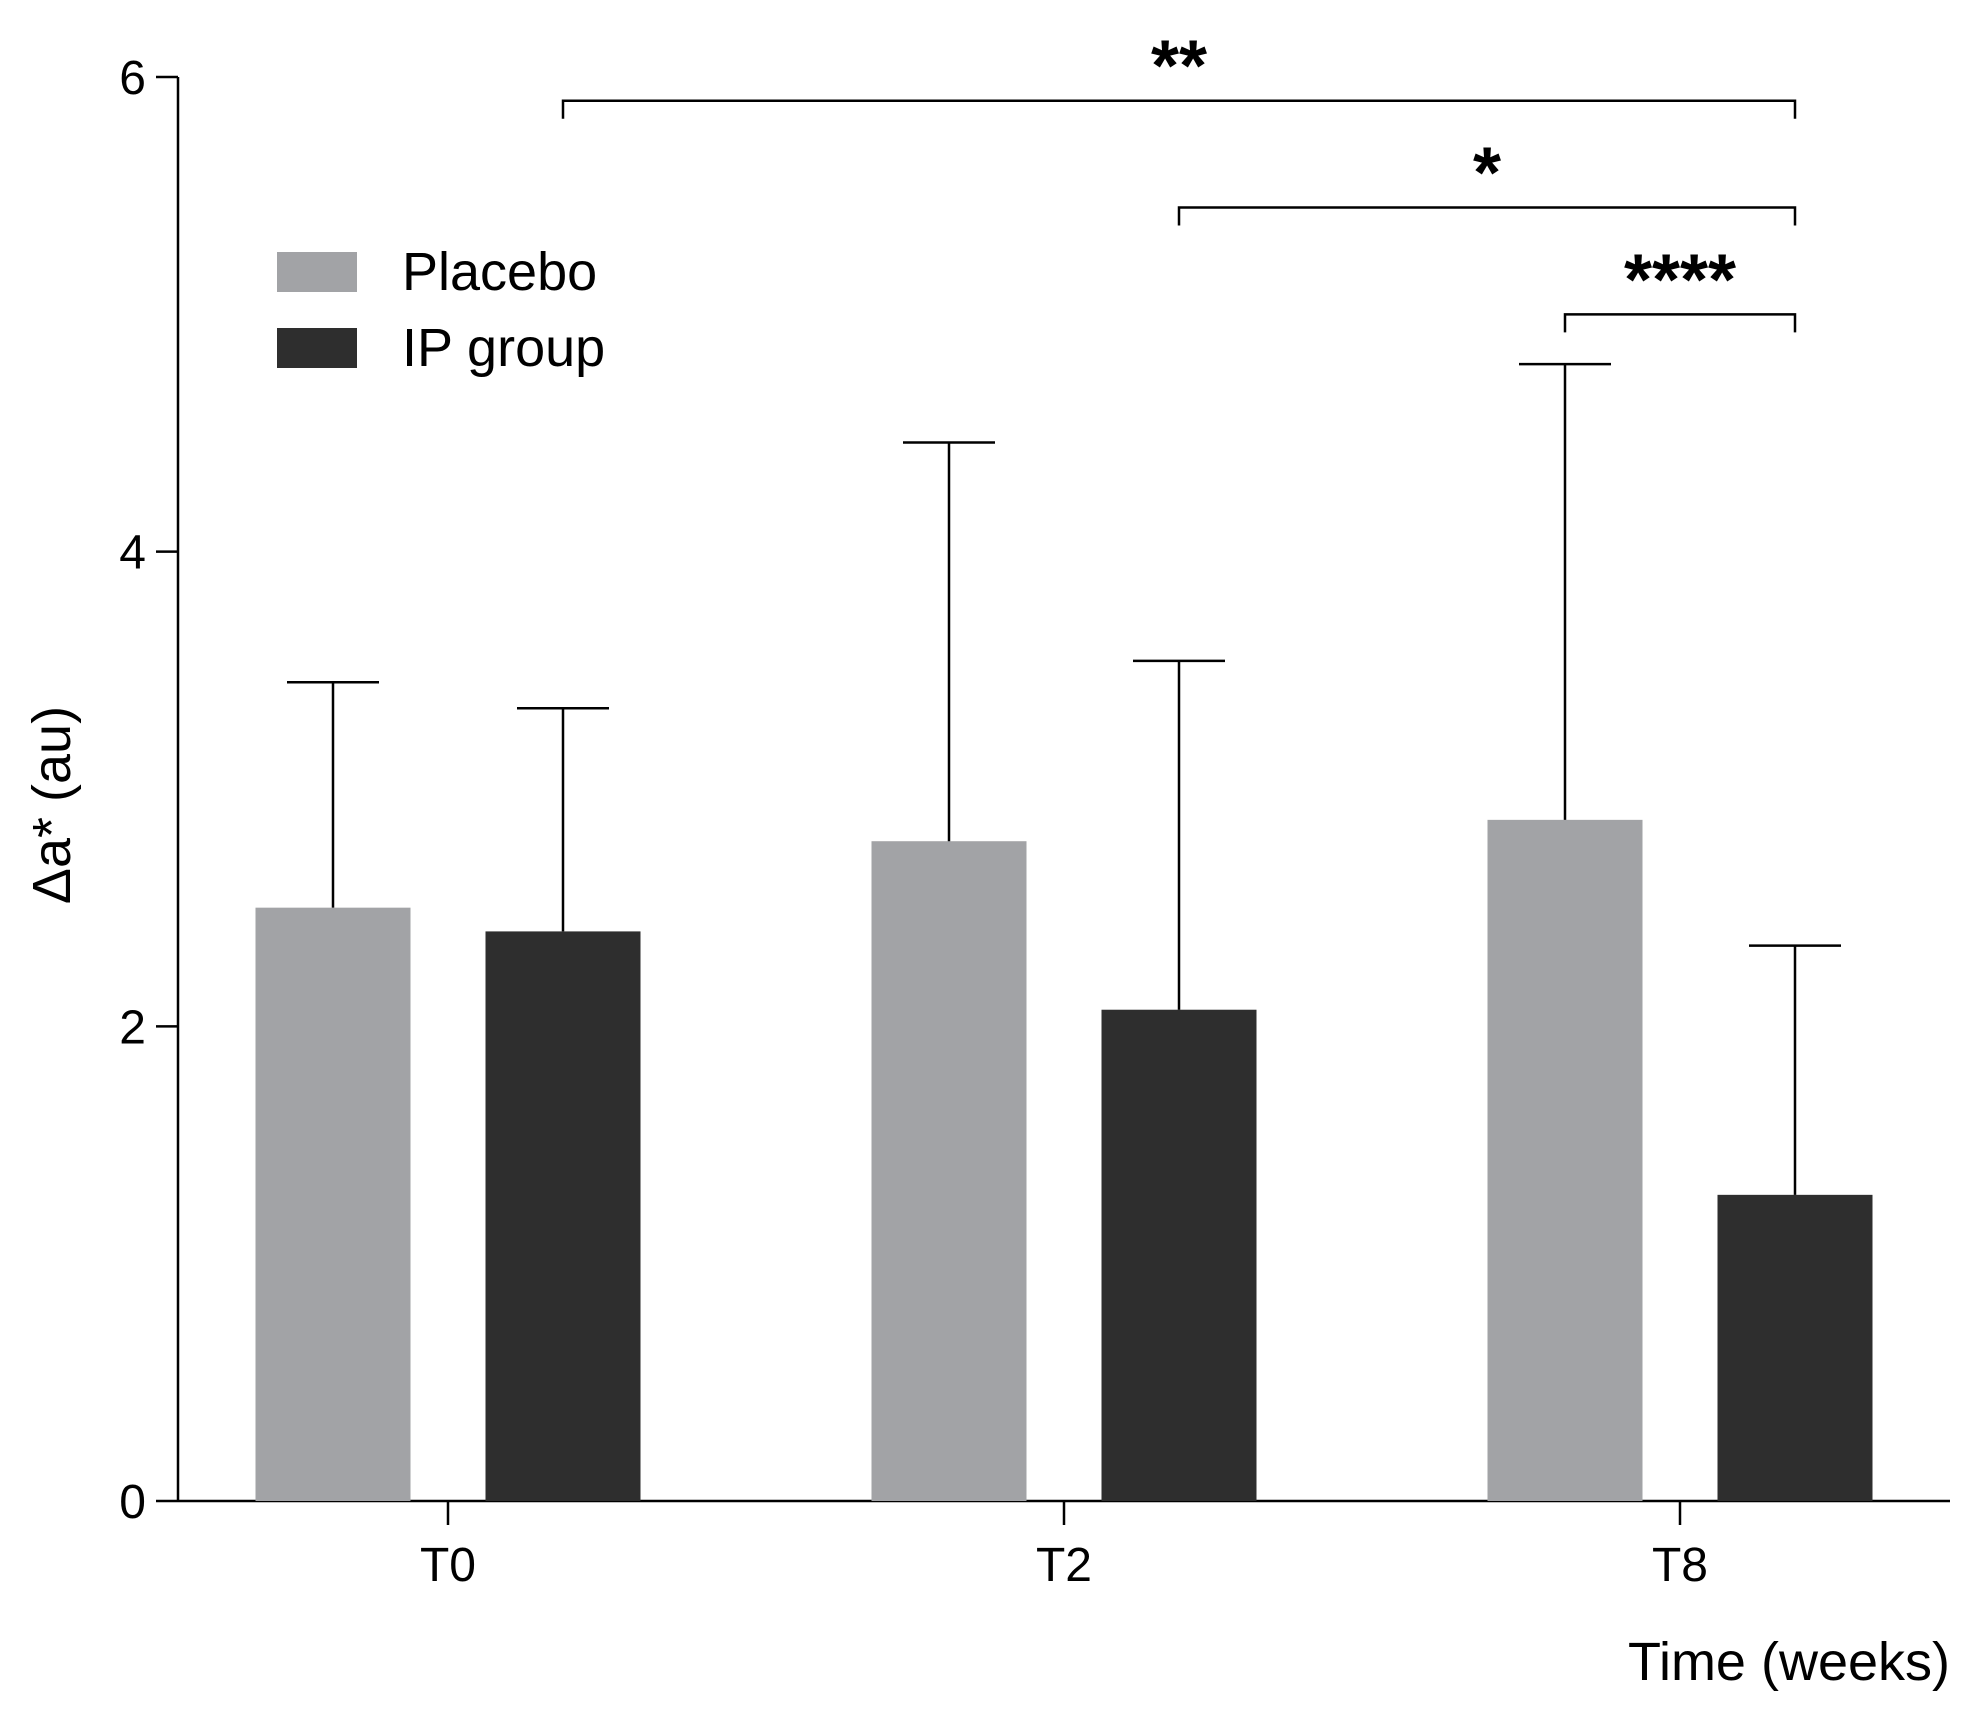  Describe the element at coordinates (132, 553) in the screenshot. I see `y-tick-label: 4` at that location.